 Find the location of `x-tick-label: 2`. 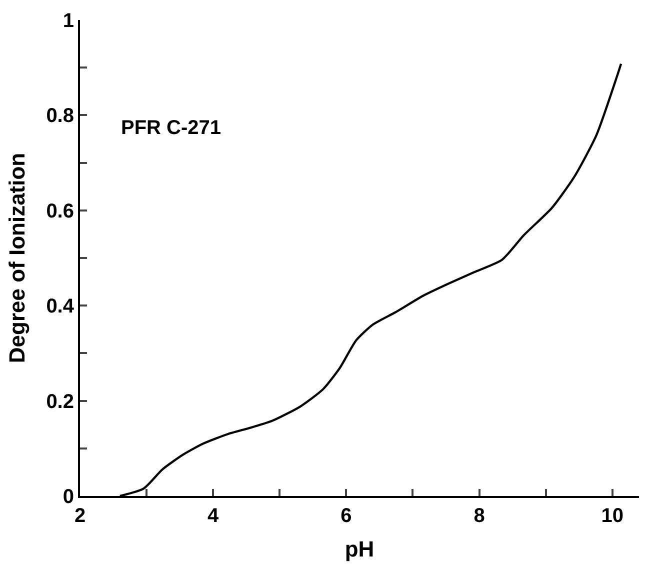

x-tick-label: 2 is located at coordinates (80, 516).